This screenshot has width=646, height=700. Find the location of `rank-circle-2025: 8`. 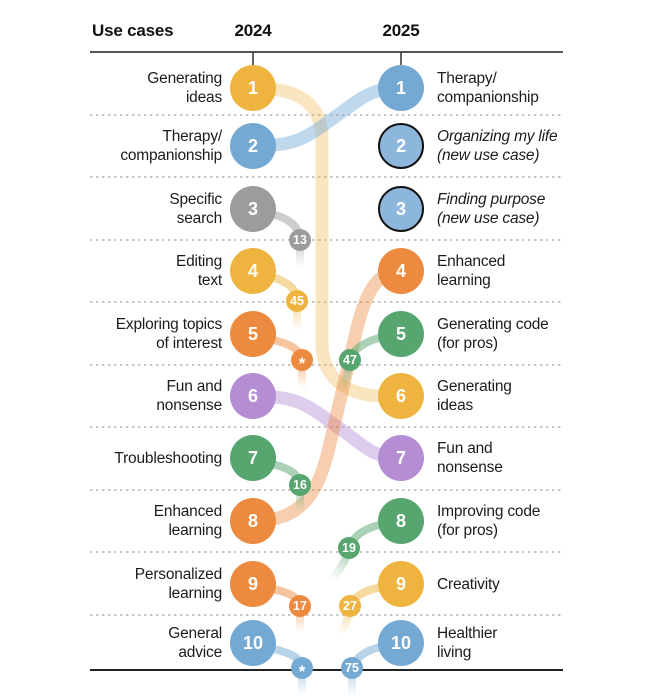

rank-circle-2025: 8 is located at coordinates (401, 521).